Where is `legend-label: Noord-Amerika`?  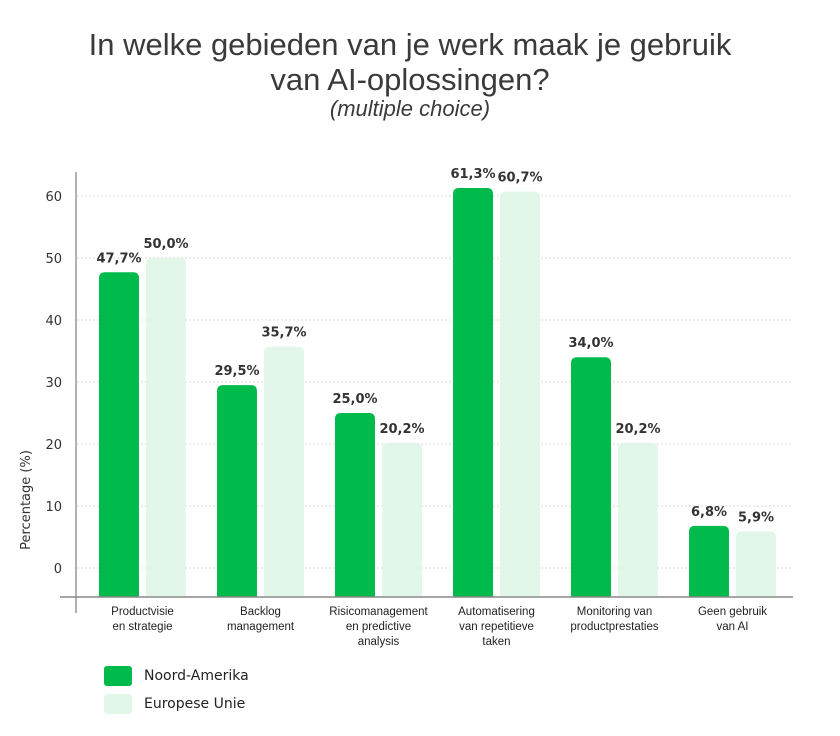
legend-label: Noord-Amerika is located at coordinates (196, 676).